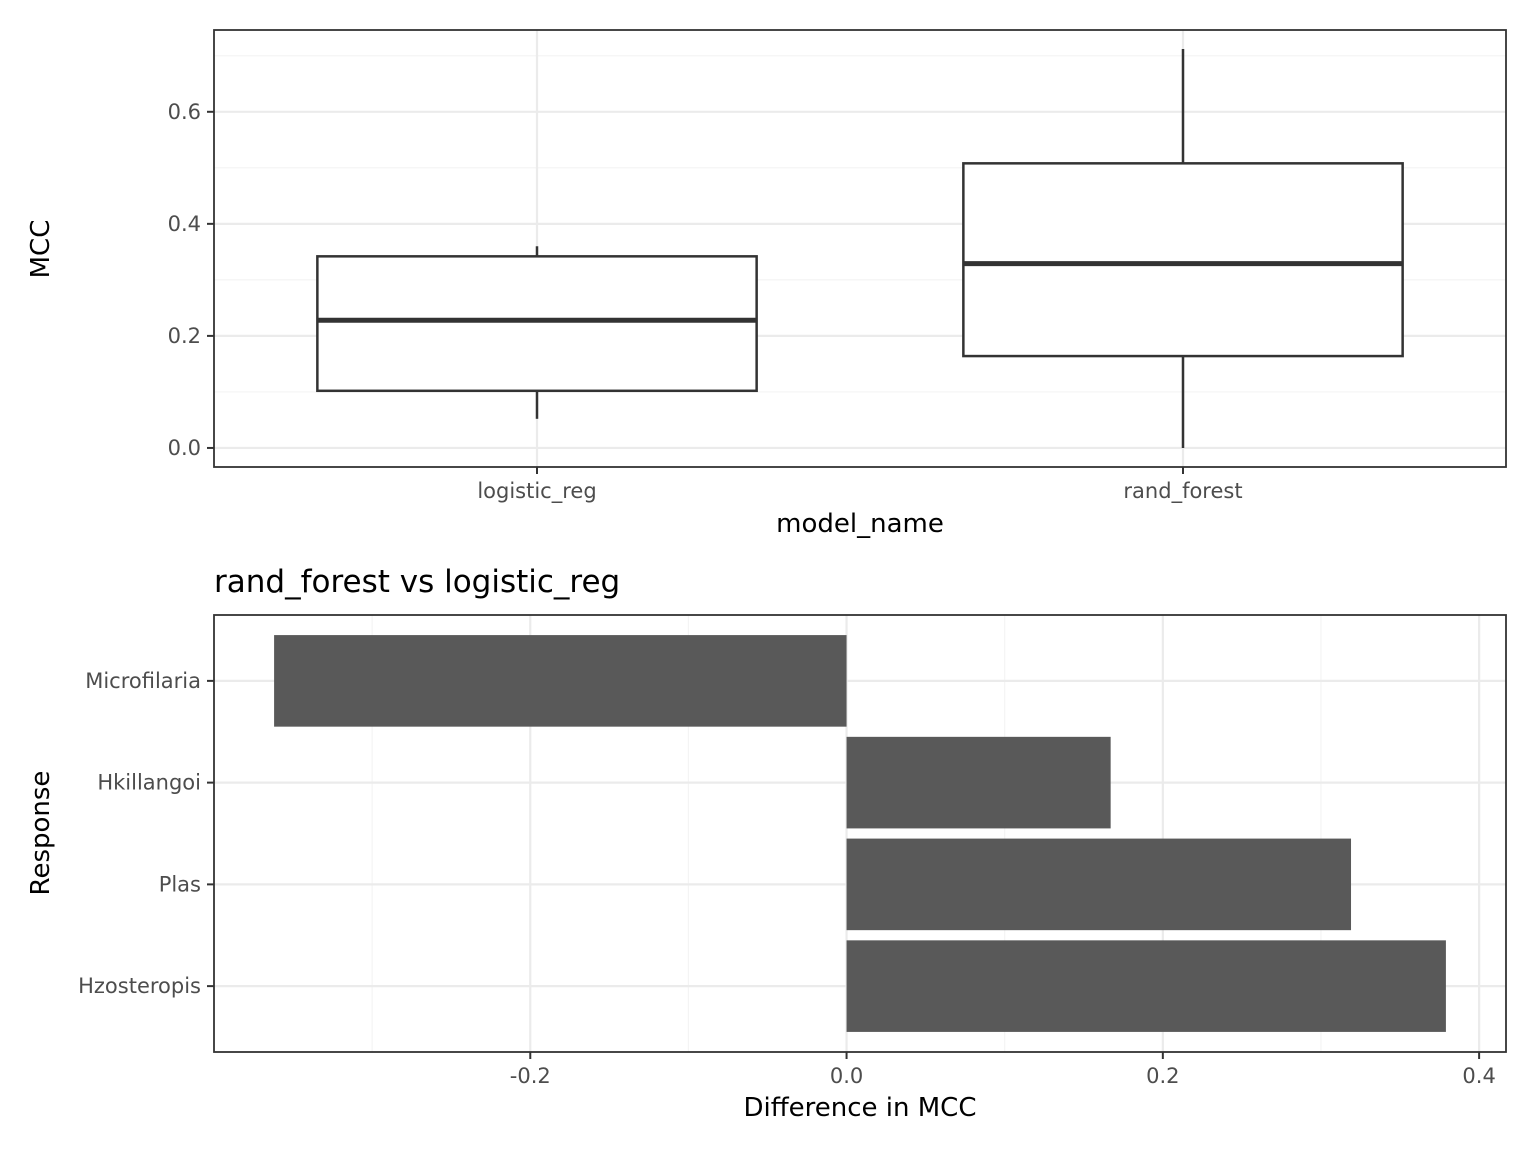 The height and width of the screenshot is (1152, 1536). Describe the element at coordinates (41, 833) in the screenshot. I see `bar-chart-y-axis-title: Response` at that location.